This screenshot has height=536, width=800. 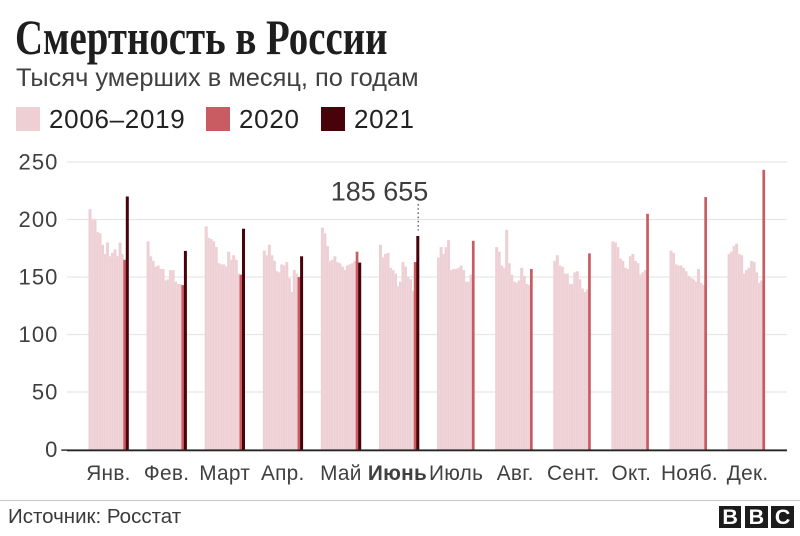 I want to click on svg-text: 200, so click(x=38, y=219).